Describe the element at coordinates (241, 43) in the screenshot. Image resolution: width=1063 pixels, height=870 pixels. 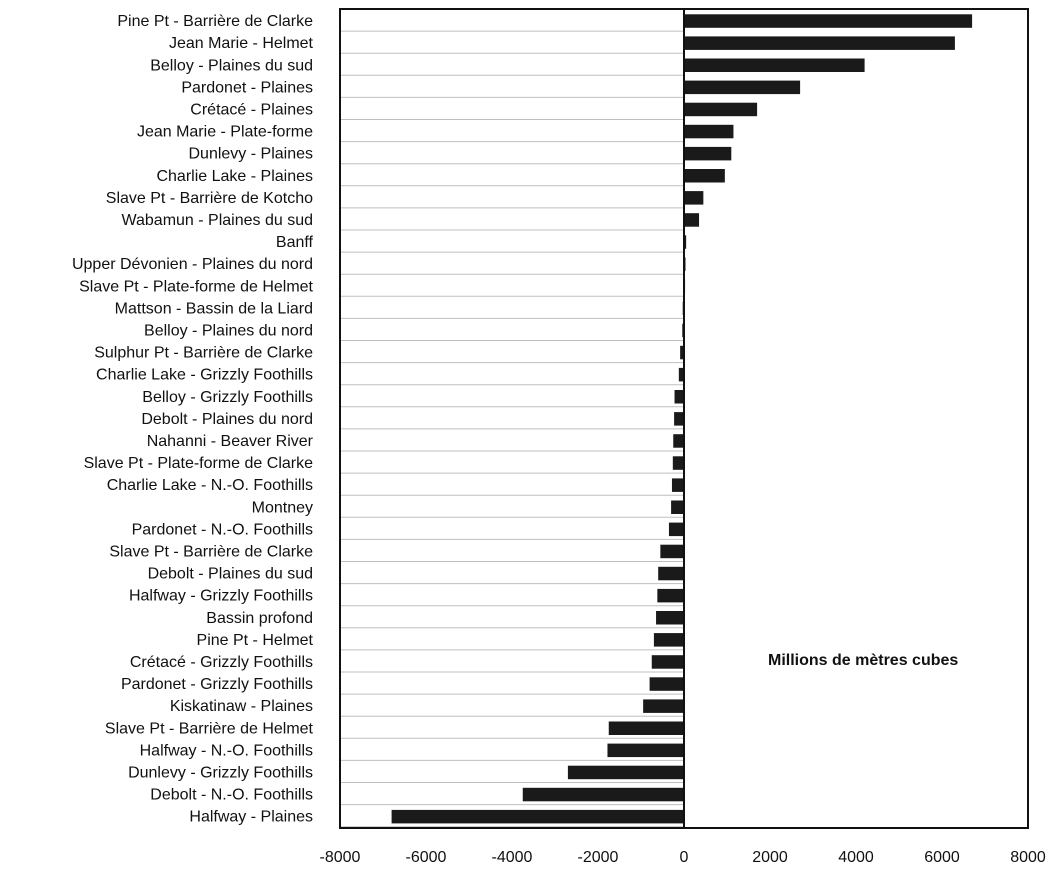
I see `category-label: Jean Marie - Helmet` at that location.